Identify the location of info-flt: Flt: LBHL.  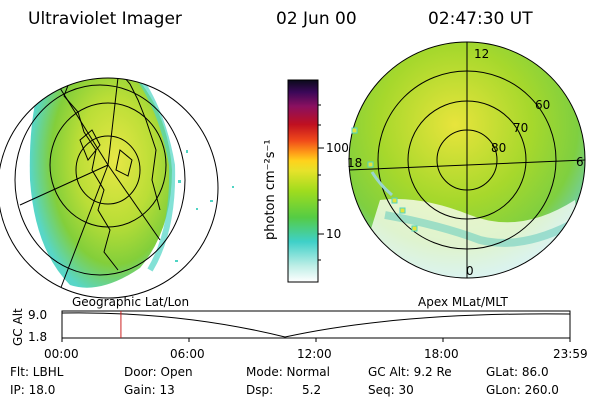
(37, 372).